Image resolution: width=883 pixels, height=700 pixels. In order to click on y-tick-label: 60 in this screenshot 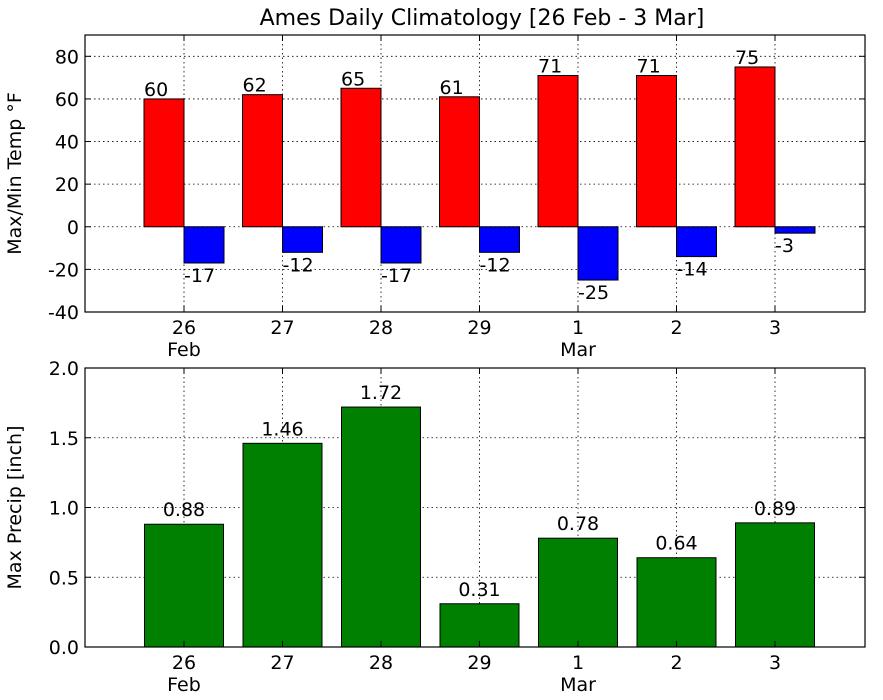, I will do `click(67, 100)`.